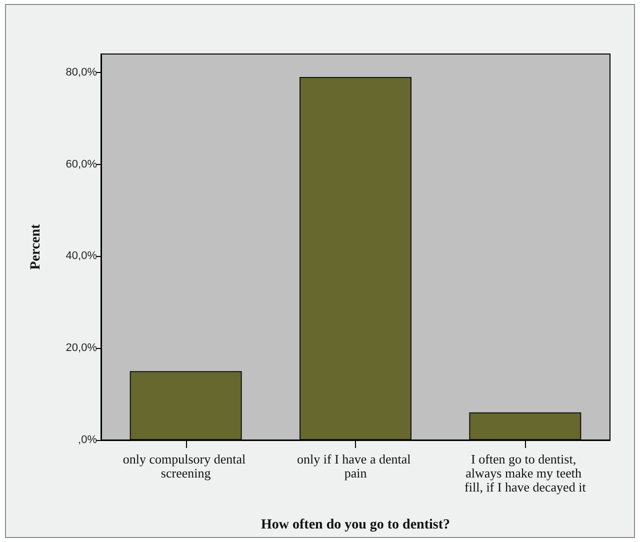  Describe the element at coordinates (355, 466) in the screenshot. I see `x-tick-label: only if I have a dental pain` at that location.